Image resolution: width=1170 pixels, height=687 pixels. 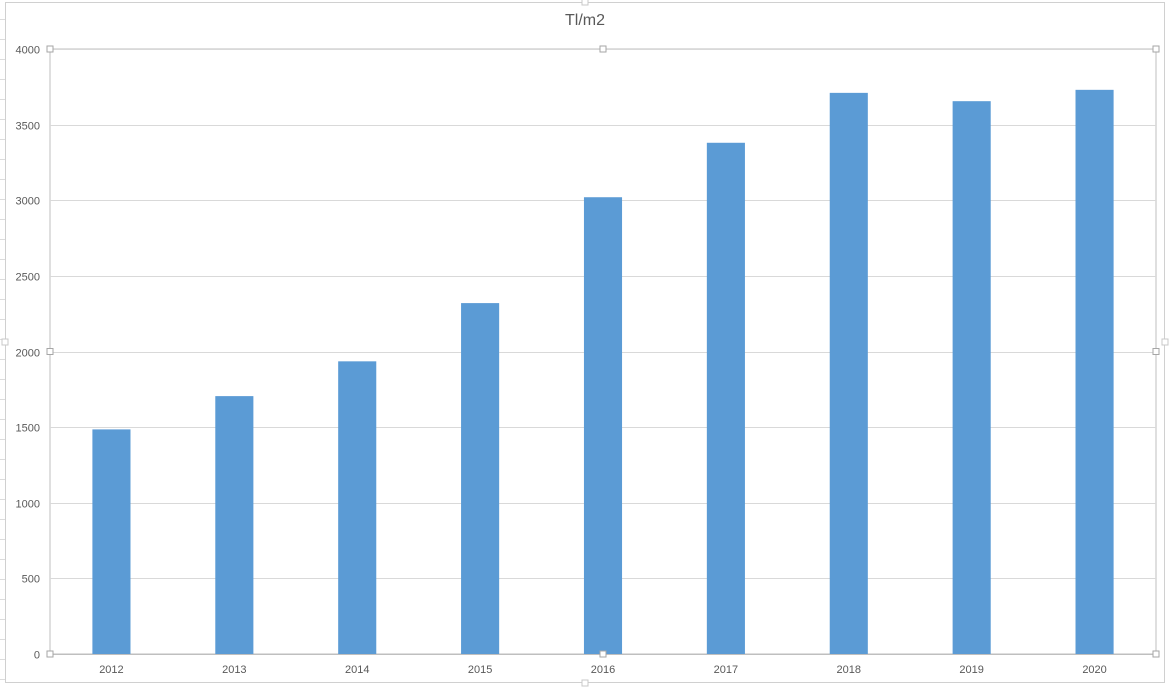 What do you see at coordinates (357, 670) in the screenshot?
I see `x-tick-label: 2014` at bounding box center [357, 670].